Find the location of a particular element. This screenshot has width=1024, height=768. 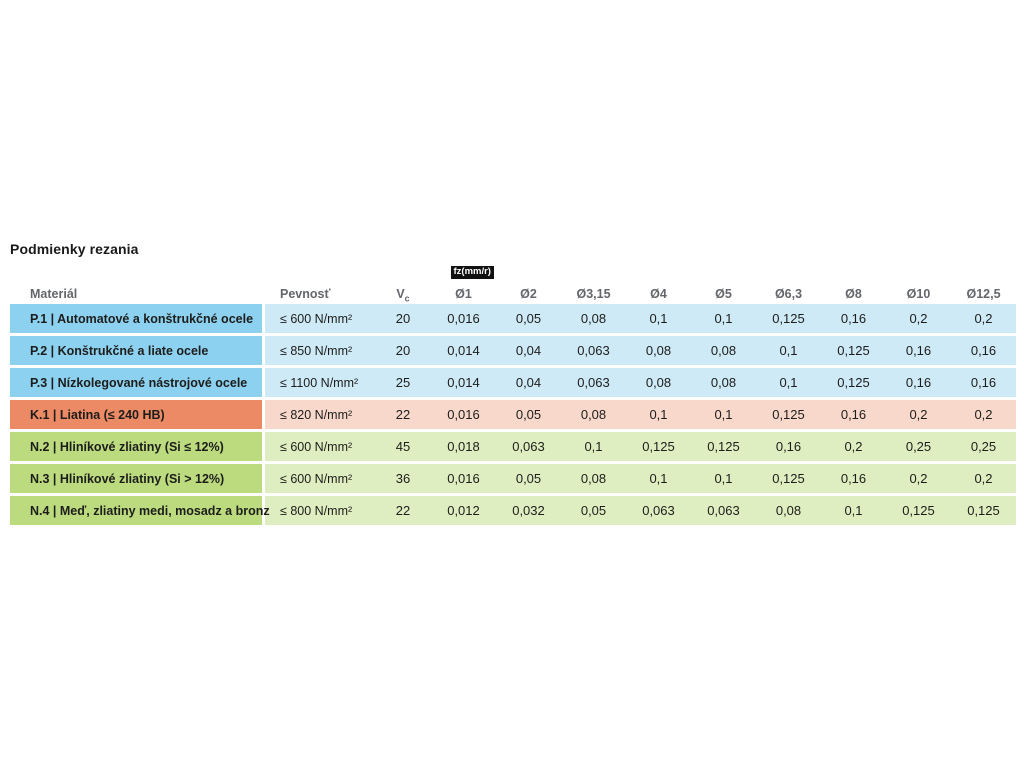

material-cell: N.3 | Hliníkové zliatiny (Si > 12%) is located at coordinates (137, 478).